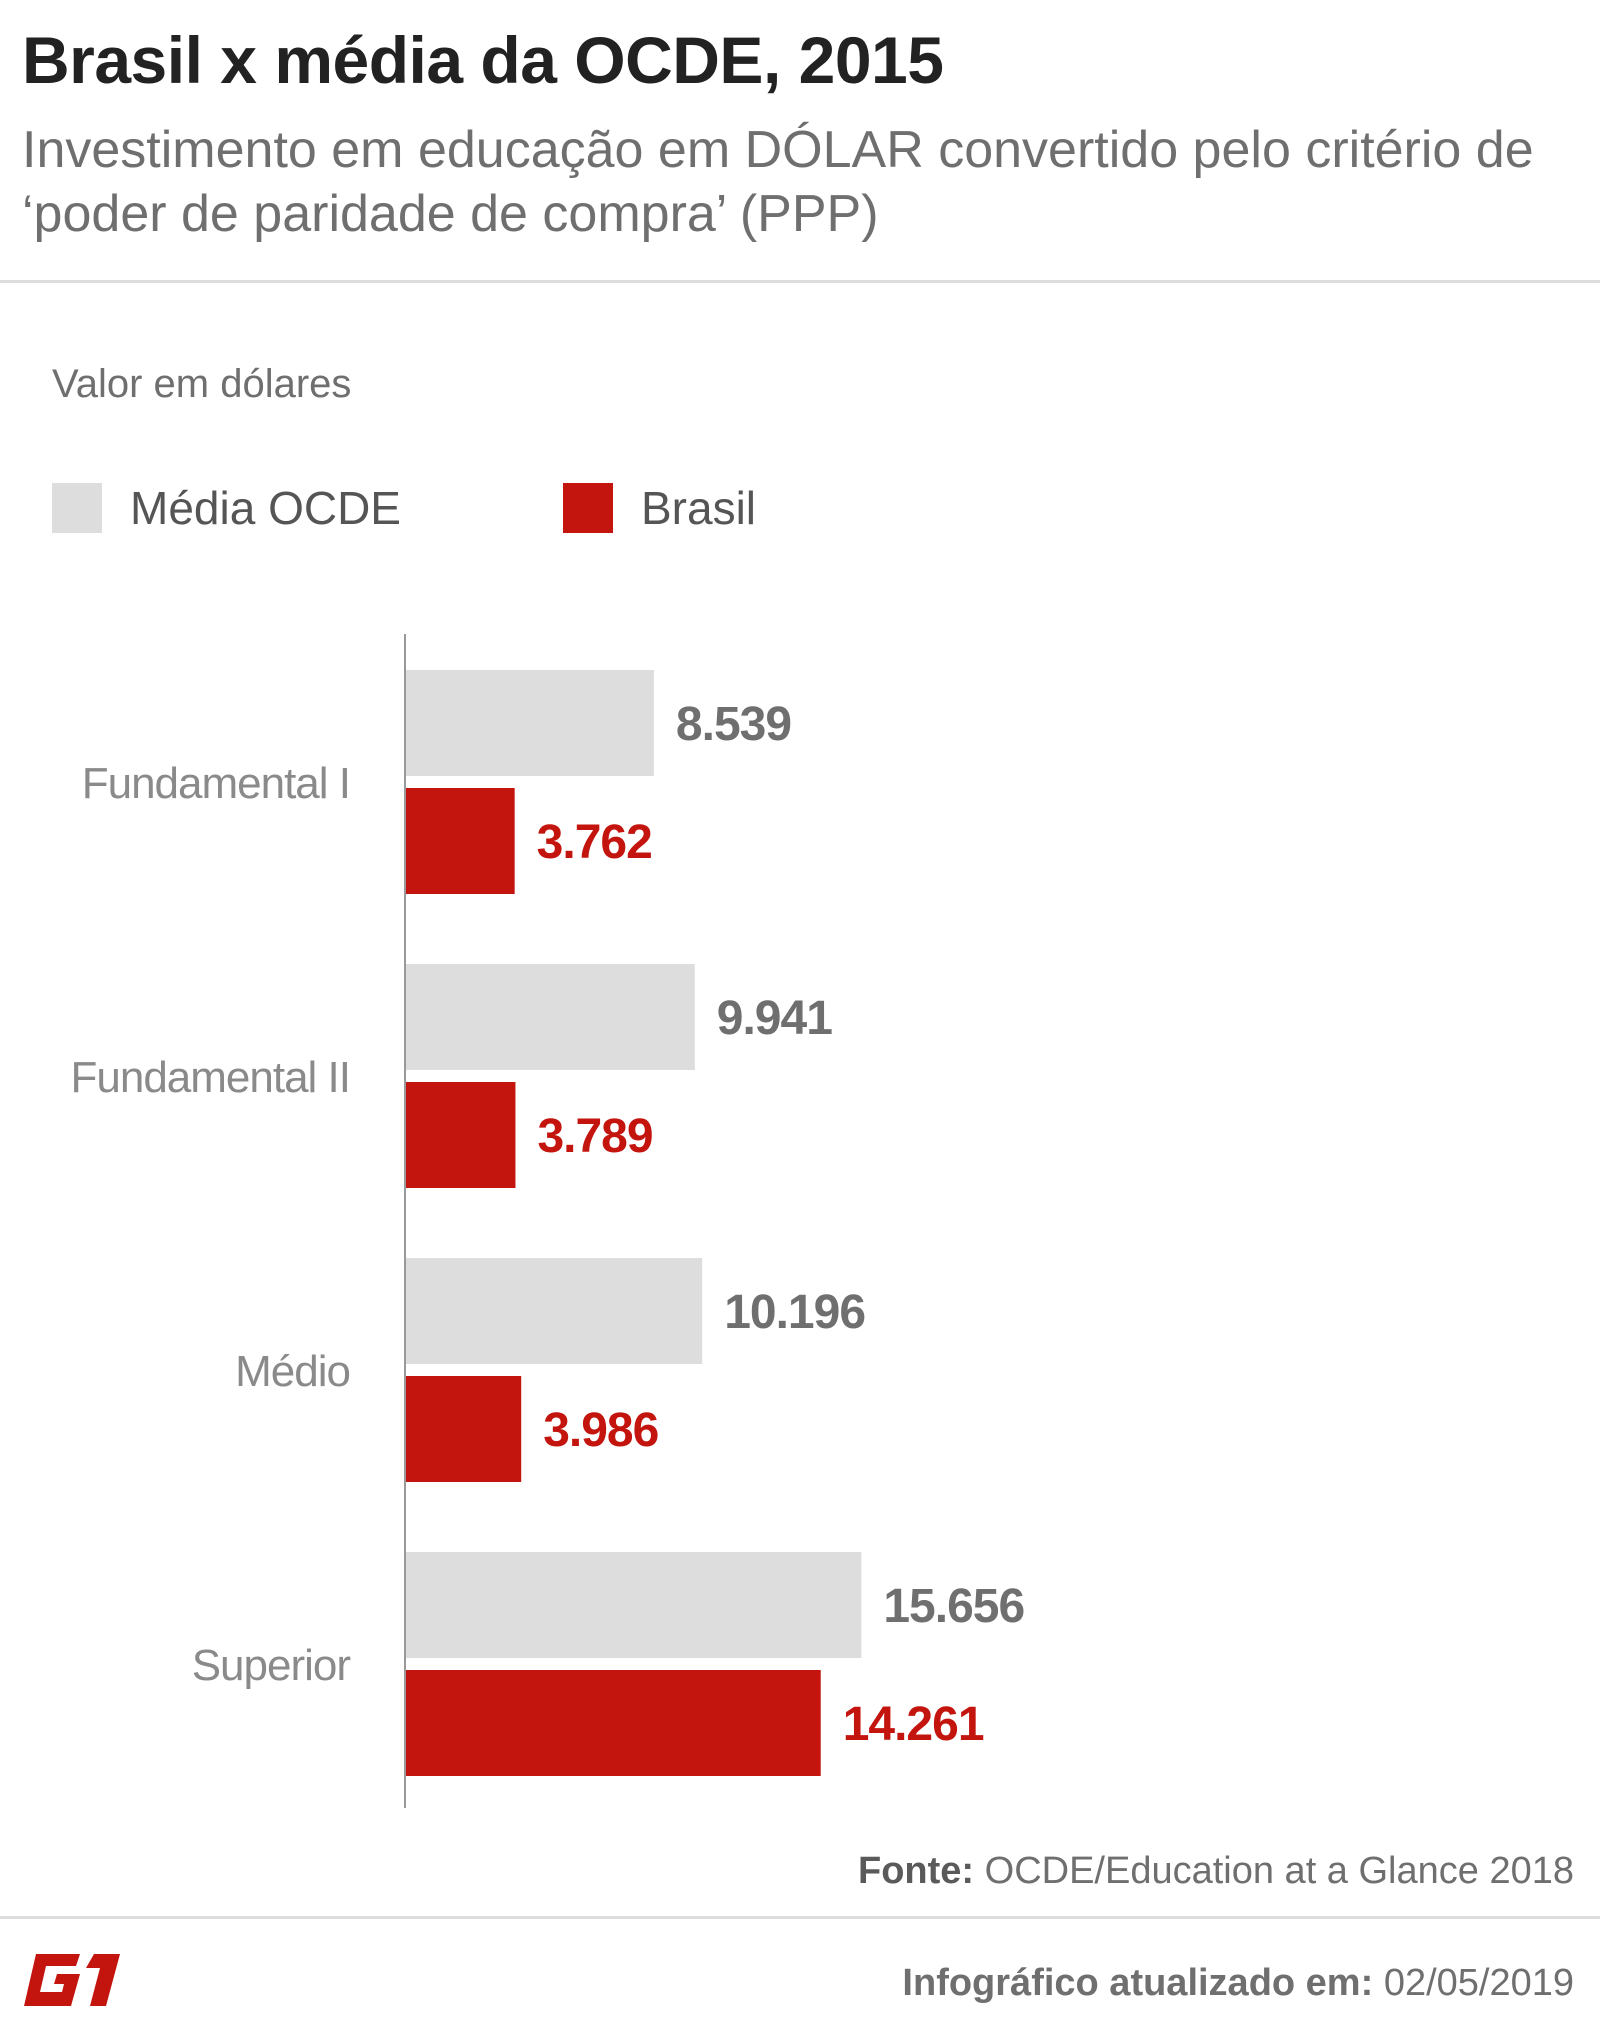 The height and width of the screenshot is (2043, 1600). I want to click on g1-logo, so click(72, 1980).